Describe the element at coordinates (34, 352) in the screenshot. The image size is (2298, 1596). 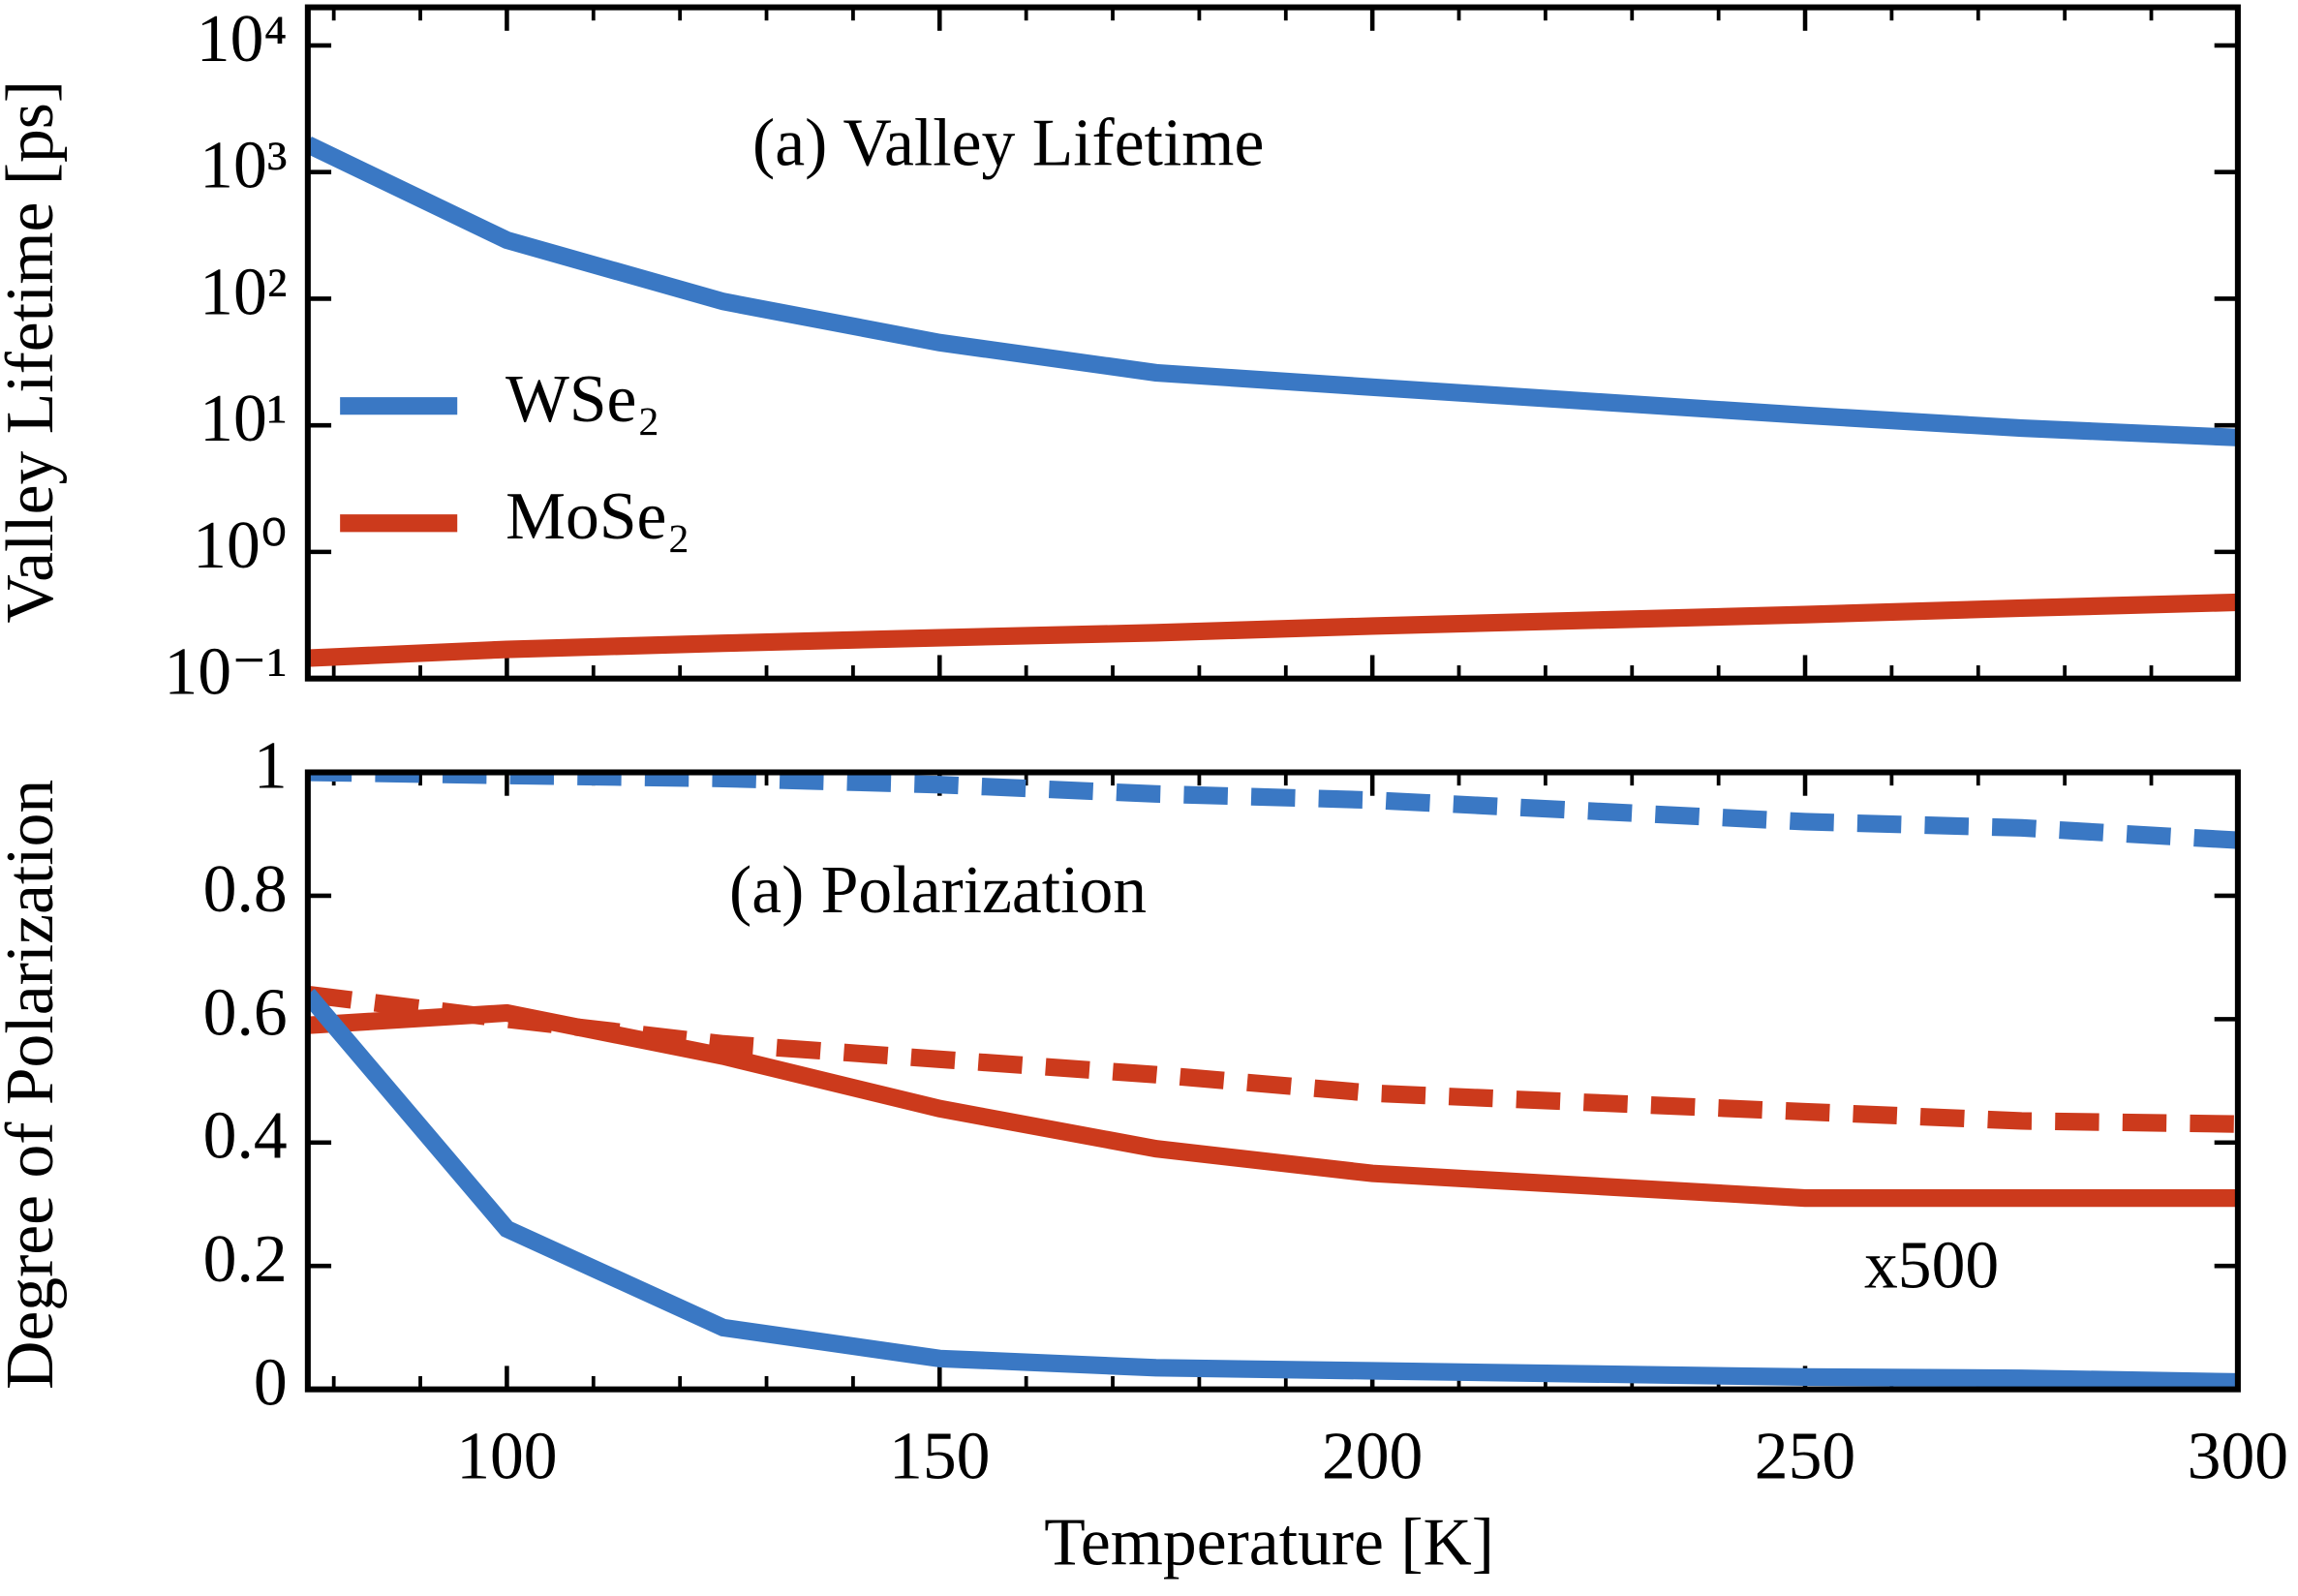
I see `y-axis-label: Valley Lifetime [ps]` at that location.